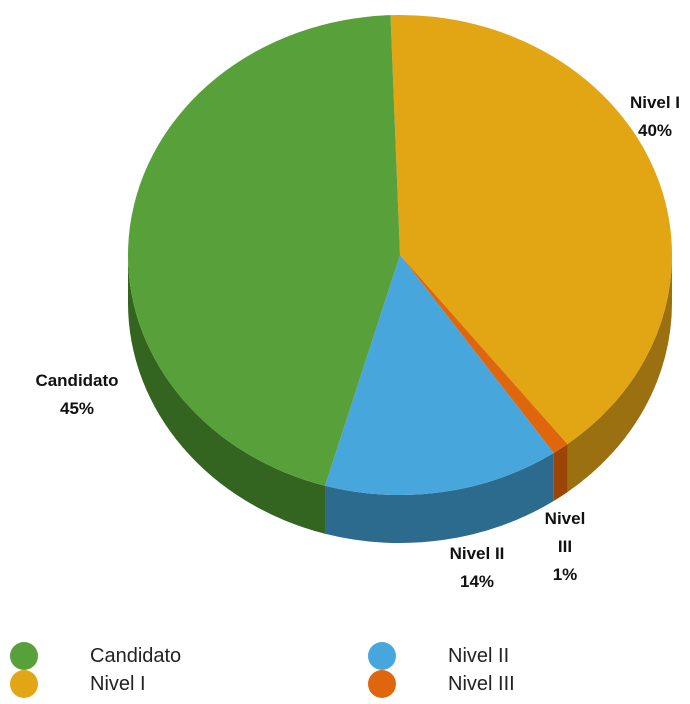 Image resolution: width=690 pixels, height=704 pixels. Describe the element at coordinates (439, 498) in the screenshot. I see `pie-side-nivel-ii` at that location.